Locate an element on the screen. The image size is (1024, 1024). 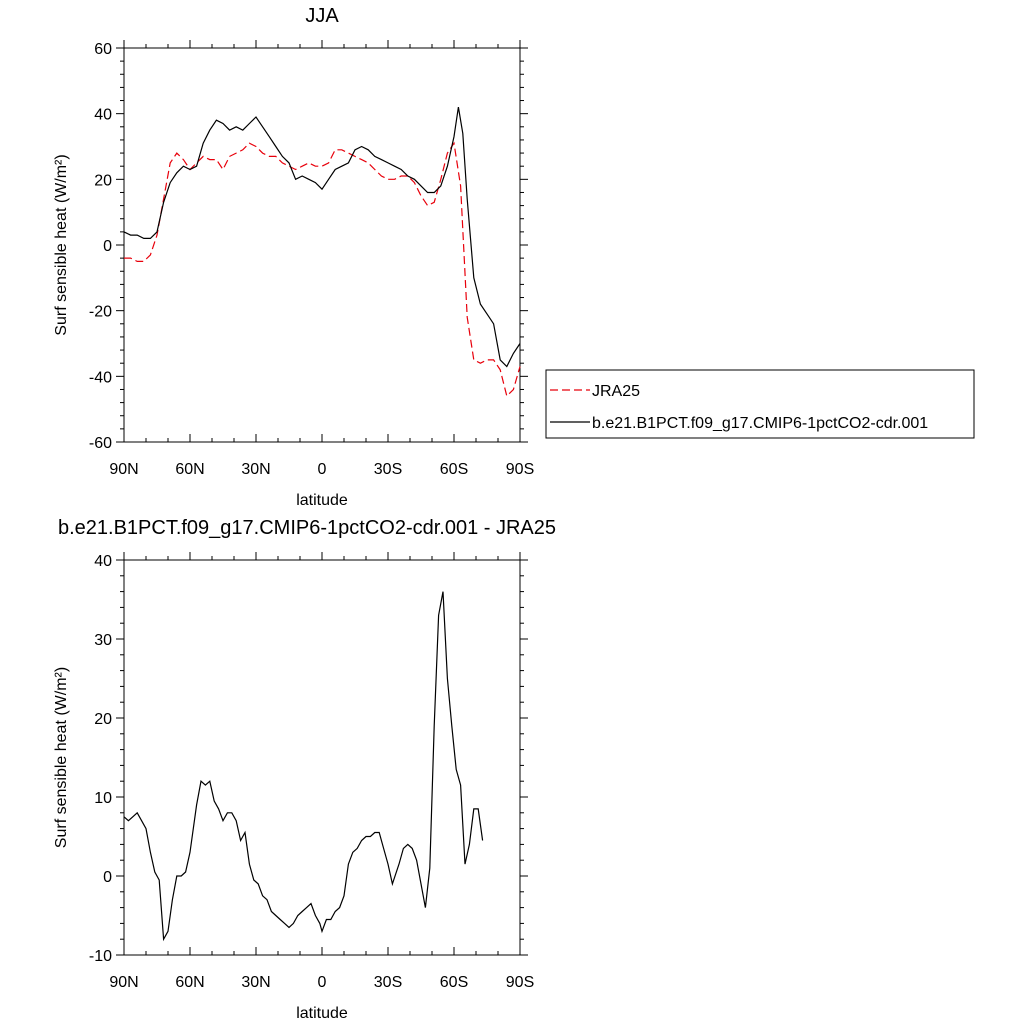
y-tick-label: -10 is located at coordinates (100, 956).